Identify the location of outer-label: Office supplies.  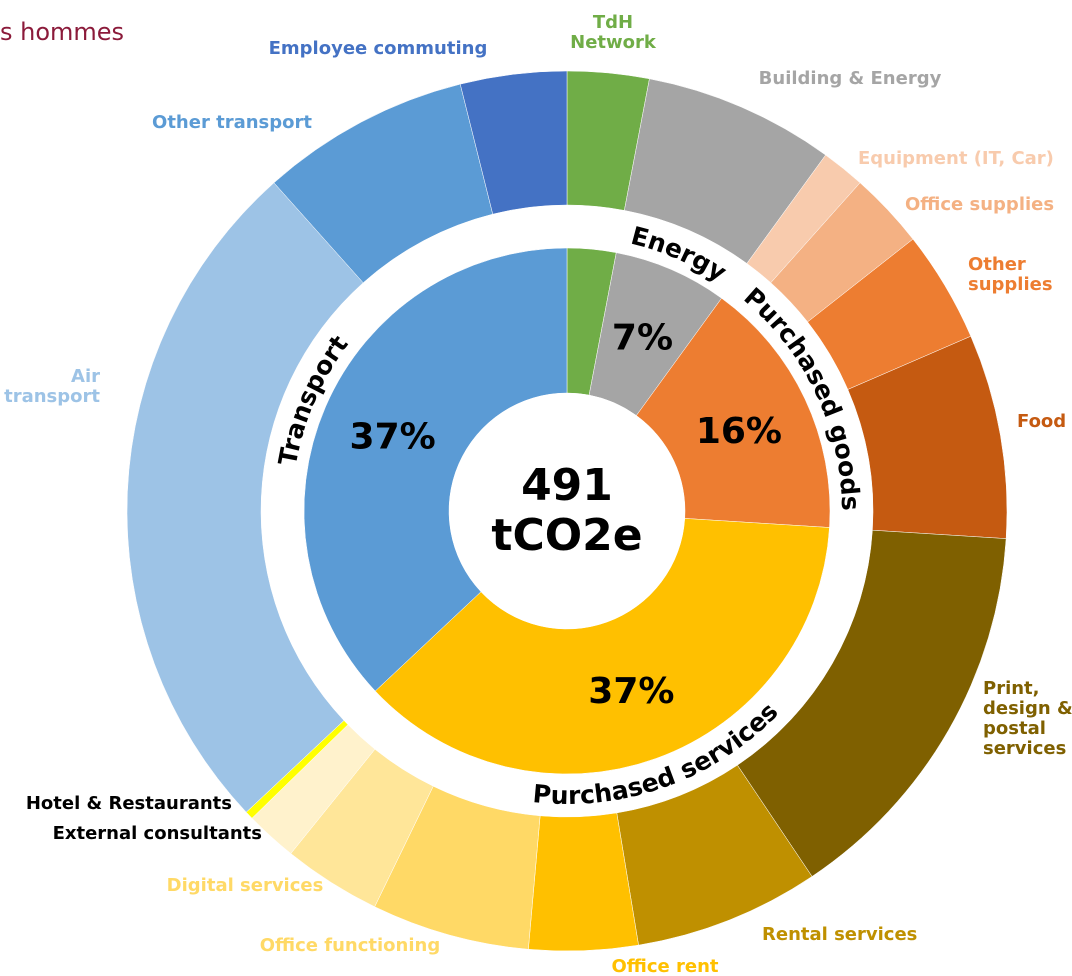
(979, 204).